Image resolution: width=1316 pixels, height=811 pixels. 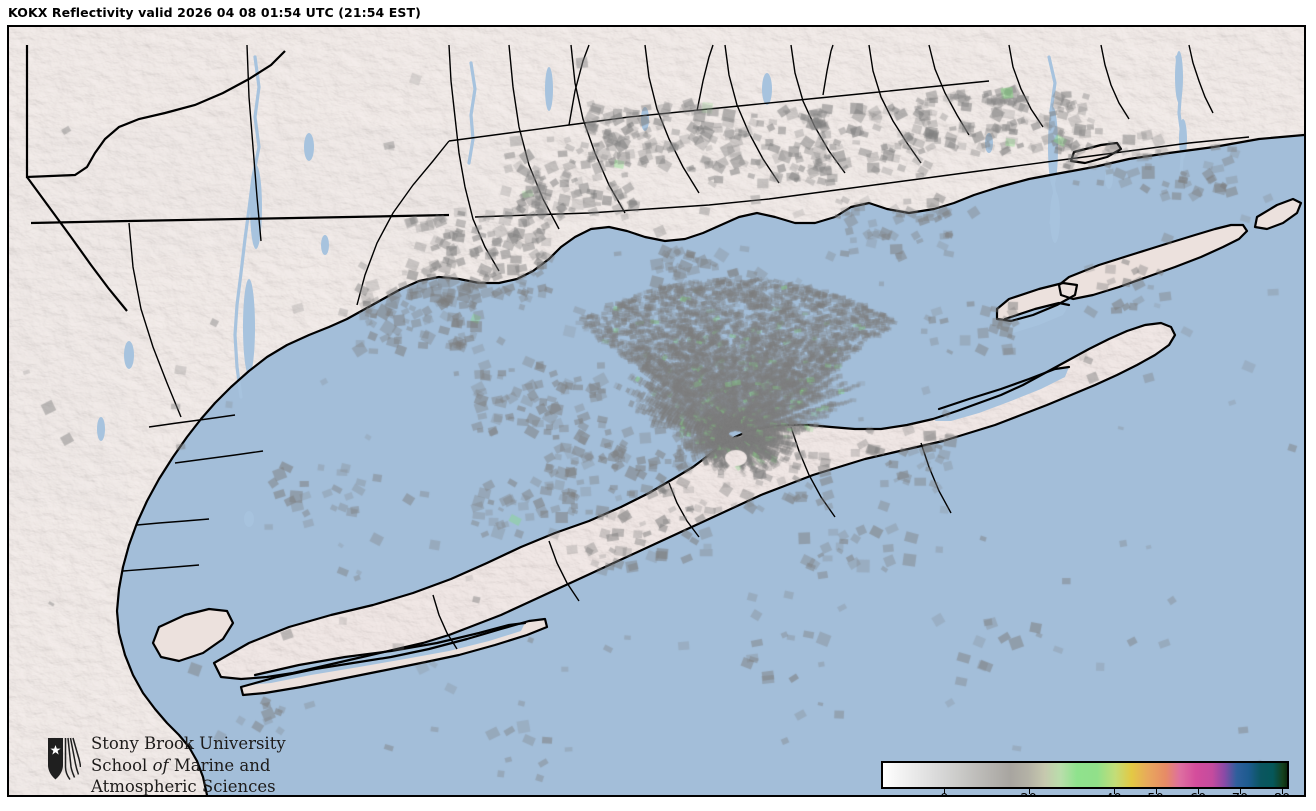 What do you see at coordinates (122, 765) in the screenshot?
I see `sbu-line-2-pre: School` at bounding box center [122, 765].